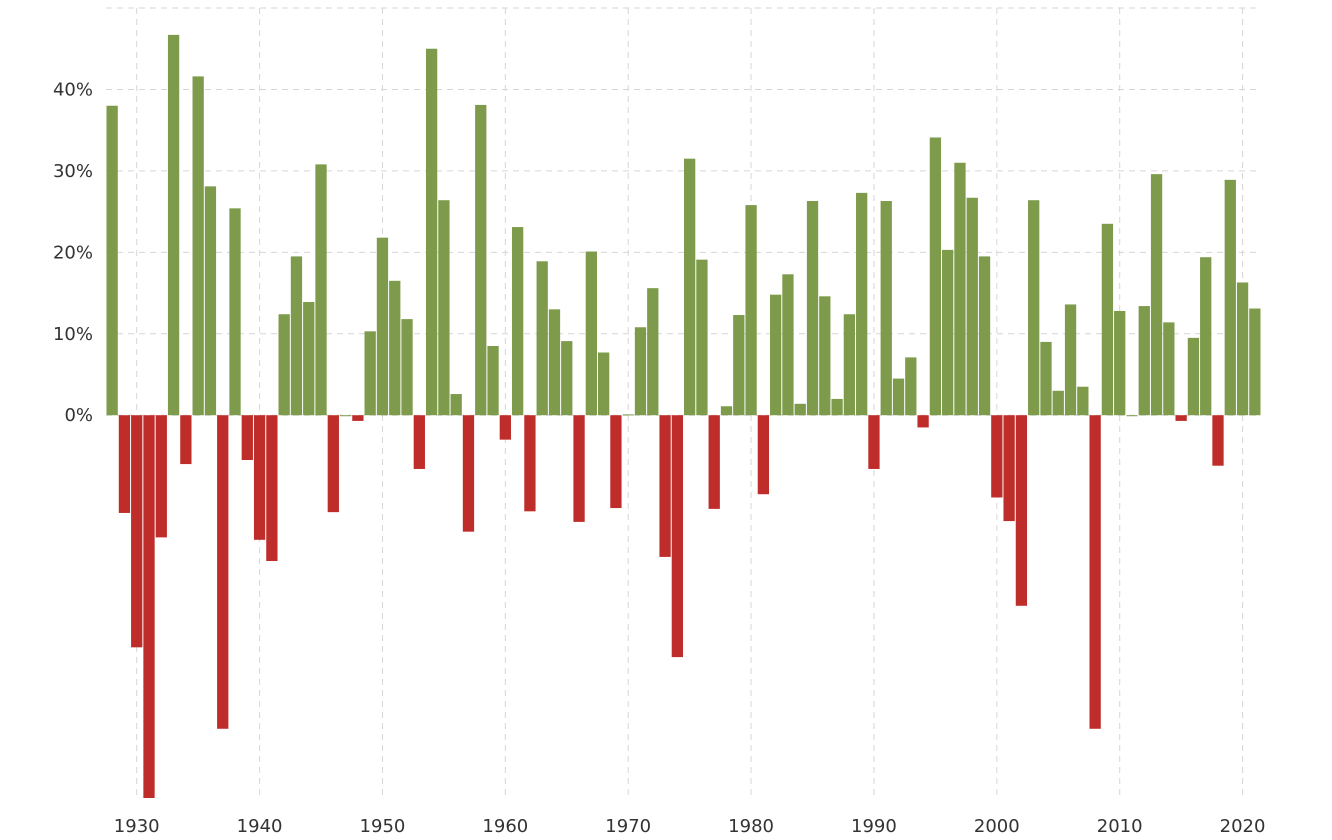 The width and height of the screenshot is (1332, 840). I want to click on bar-1938, so click(235, 312).